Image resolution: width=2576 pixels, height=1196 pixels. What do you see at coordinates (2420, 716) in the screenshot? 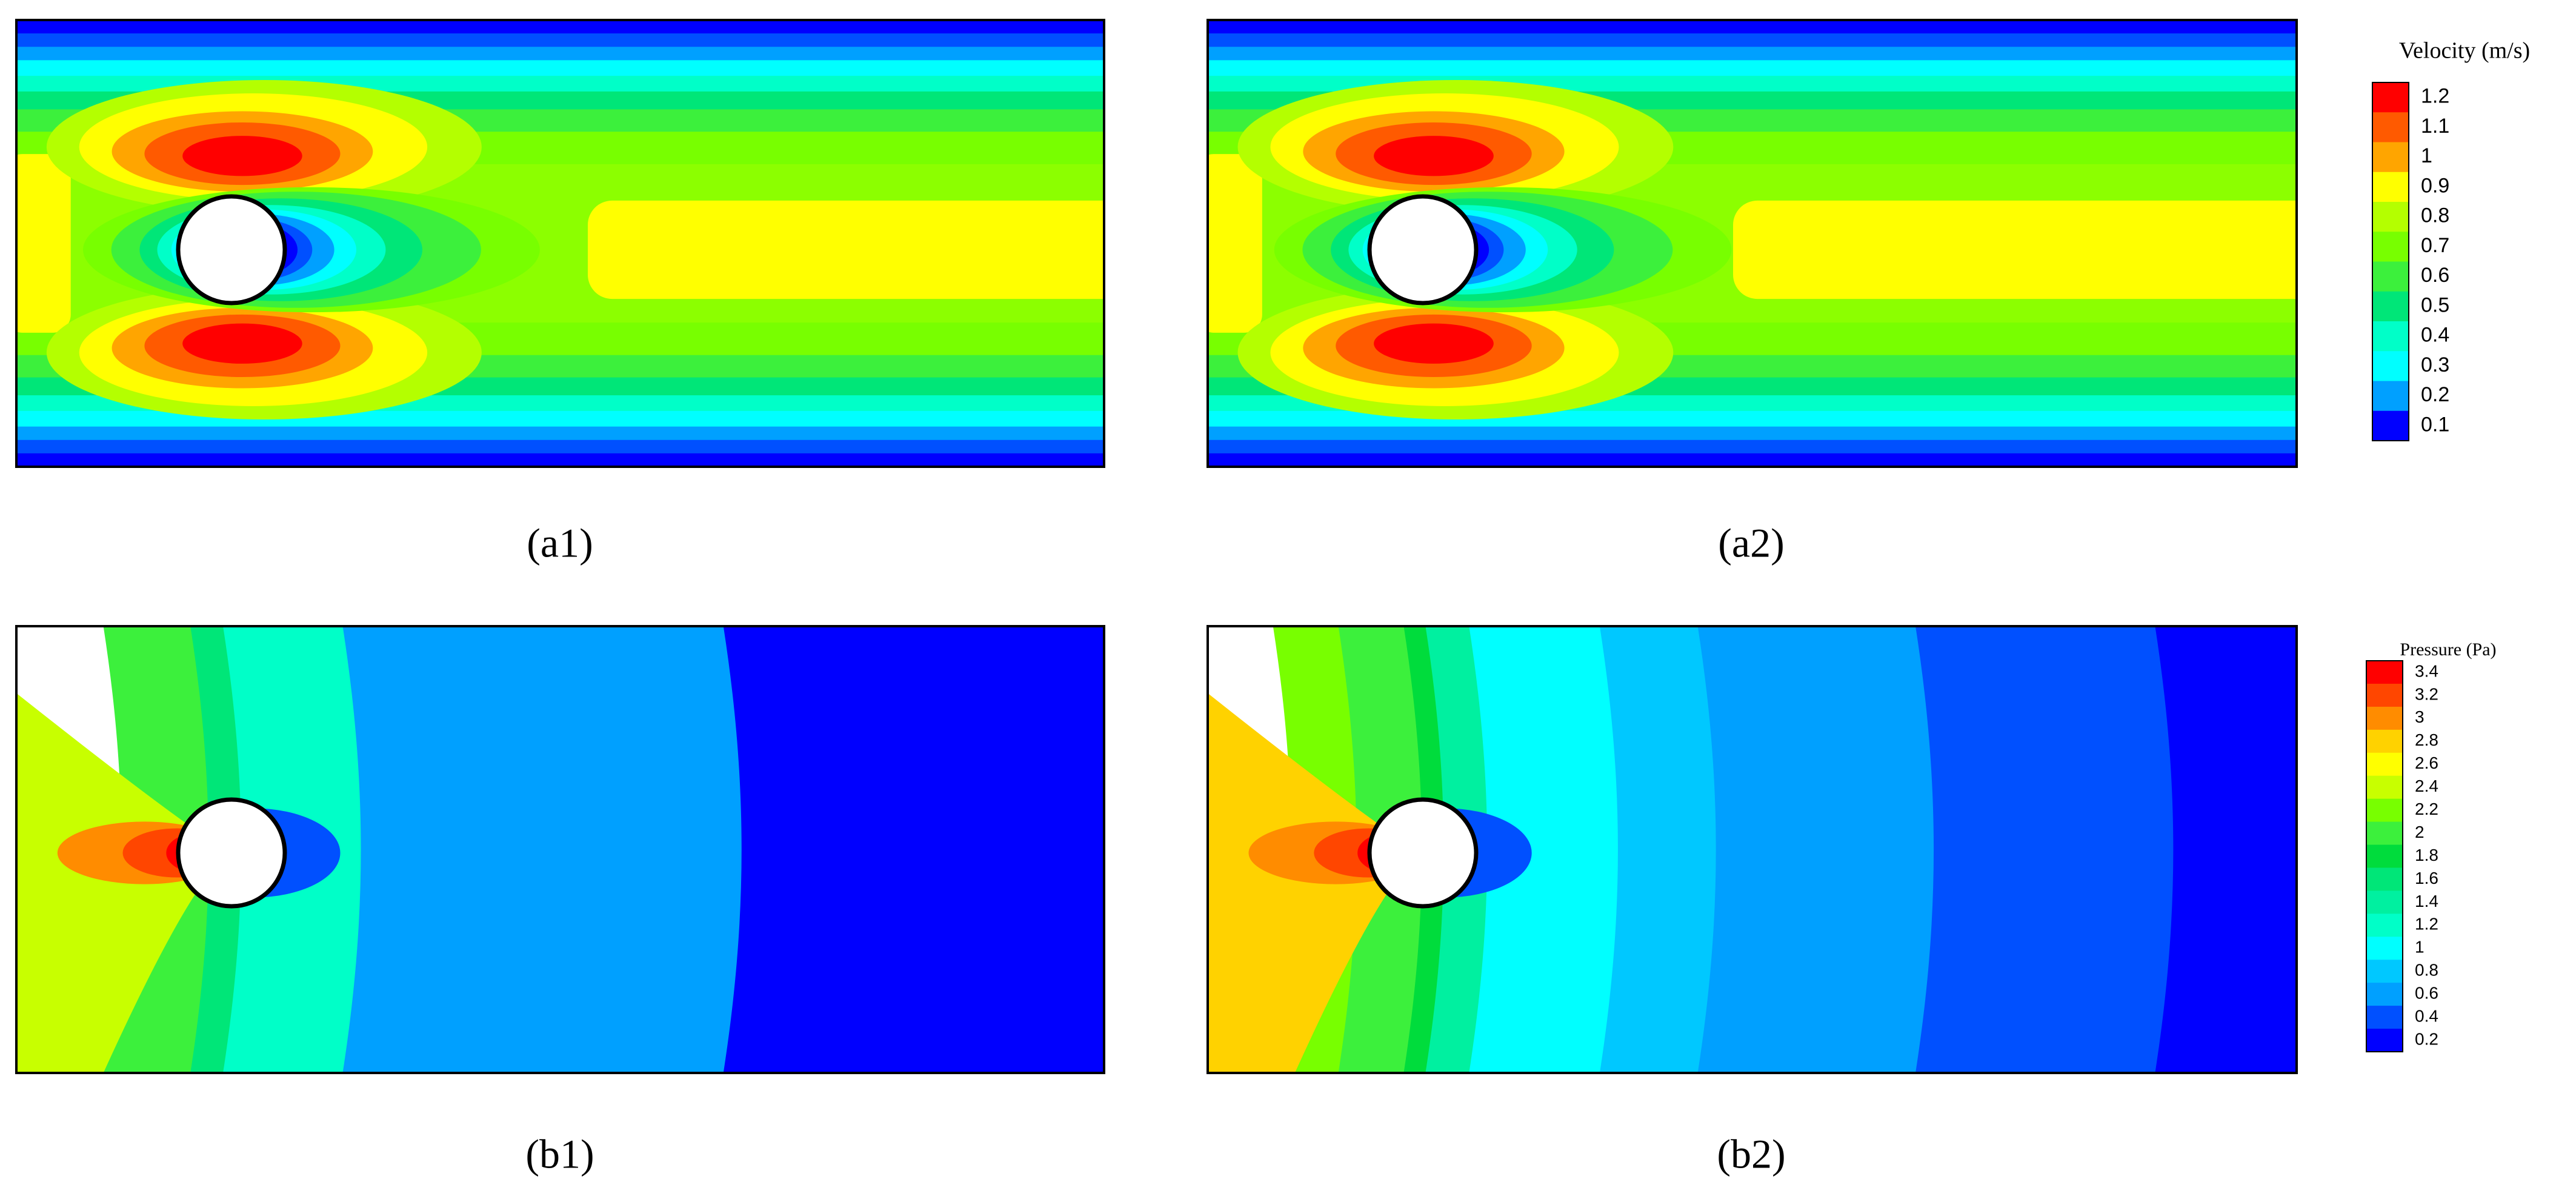
I see `colorbar-label: 3` at bounding box center [2420, 716].